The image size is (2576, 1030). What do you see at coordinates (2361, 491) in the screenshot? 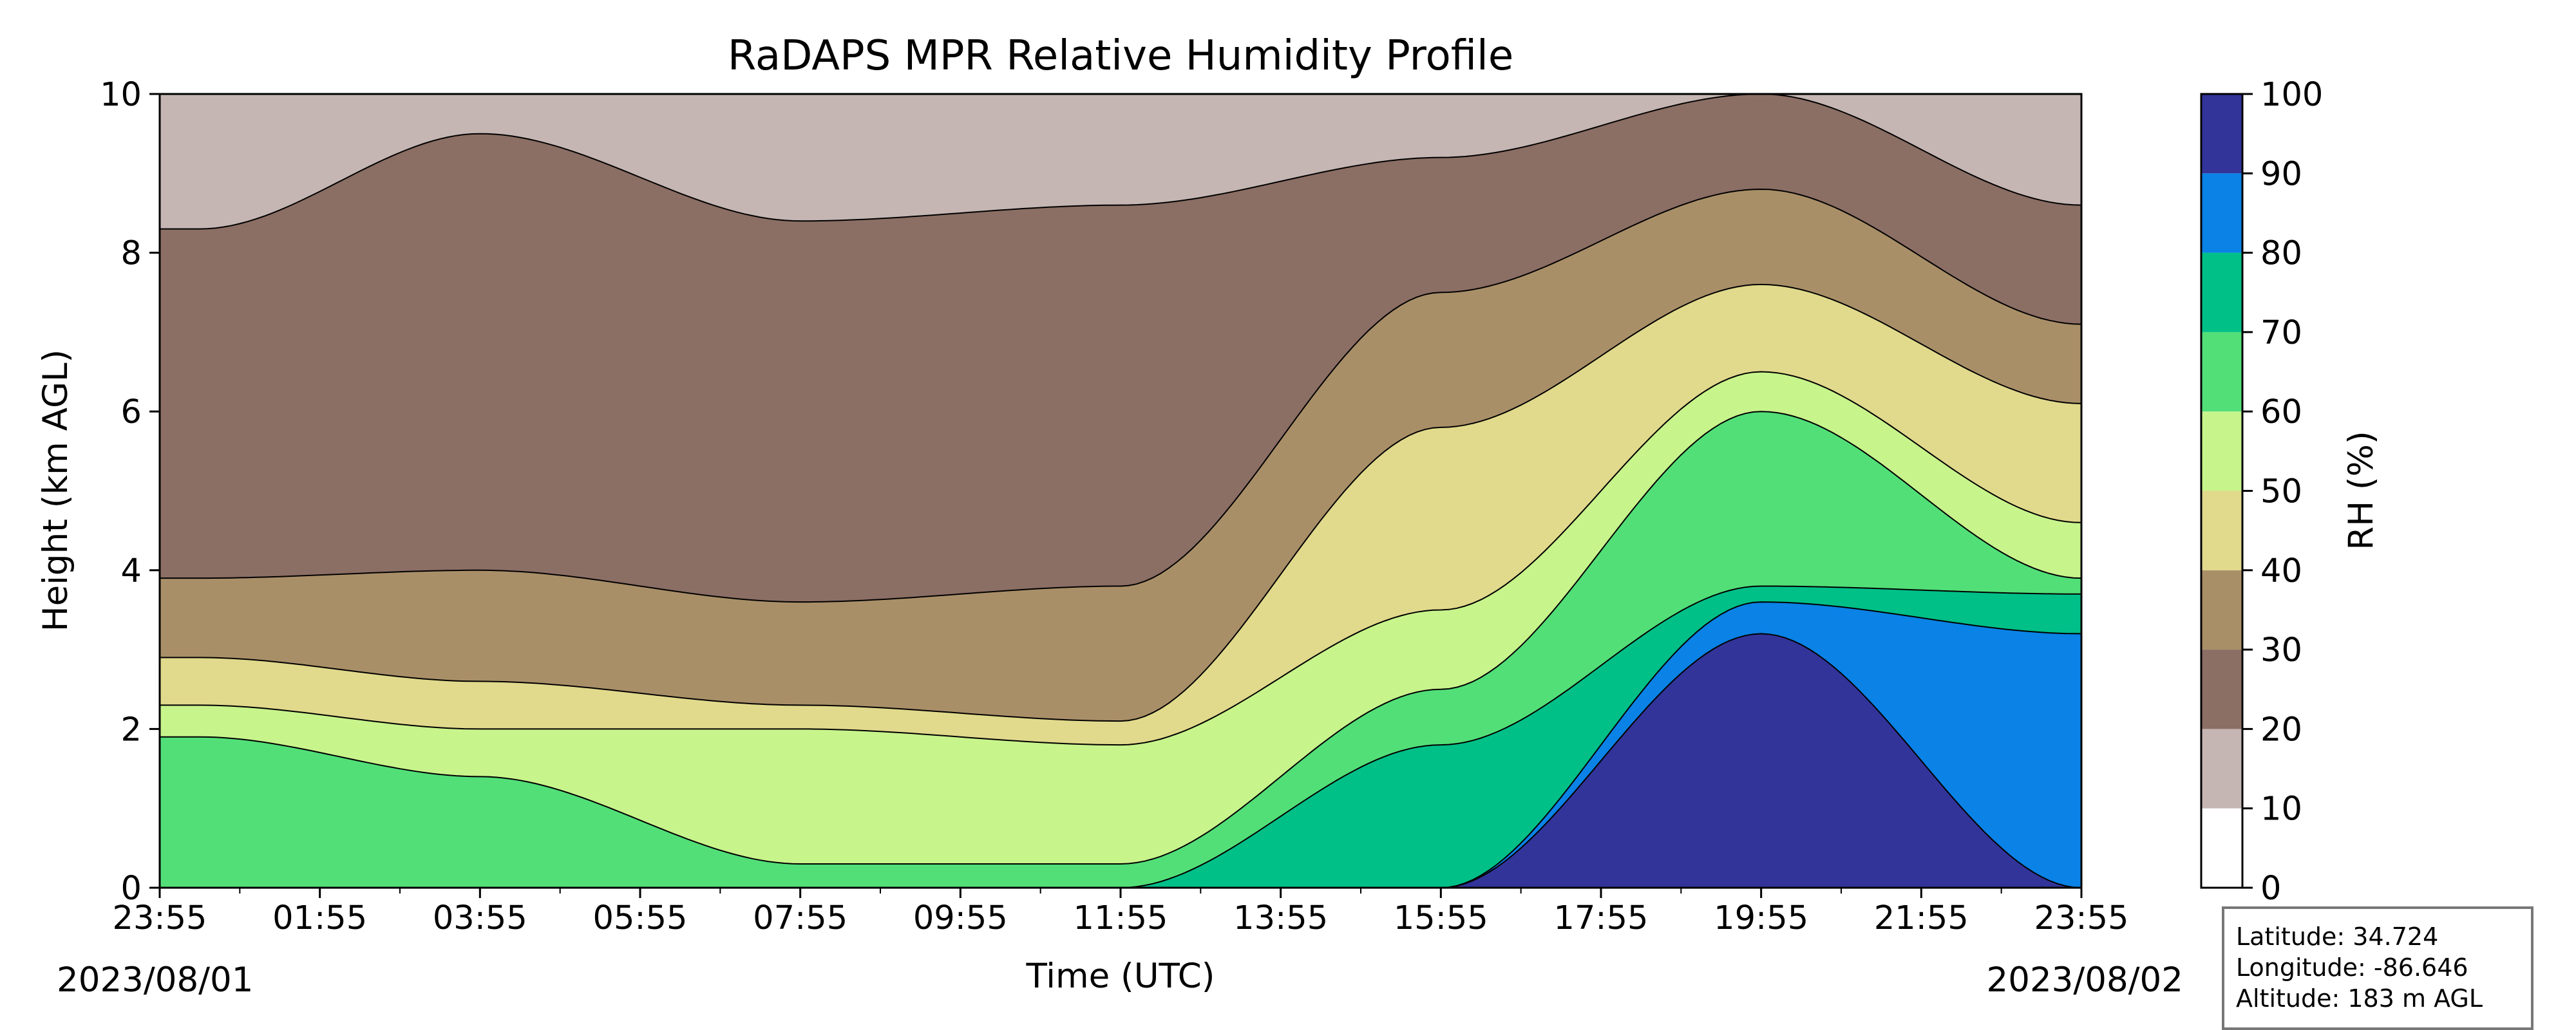
I see `colorbar-label: RH (%)` at bounding box center [2361, 491].